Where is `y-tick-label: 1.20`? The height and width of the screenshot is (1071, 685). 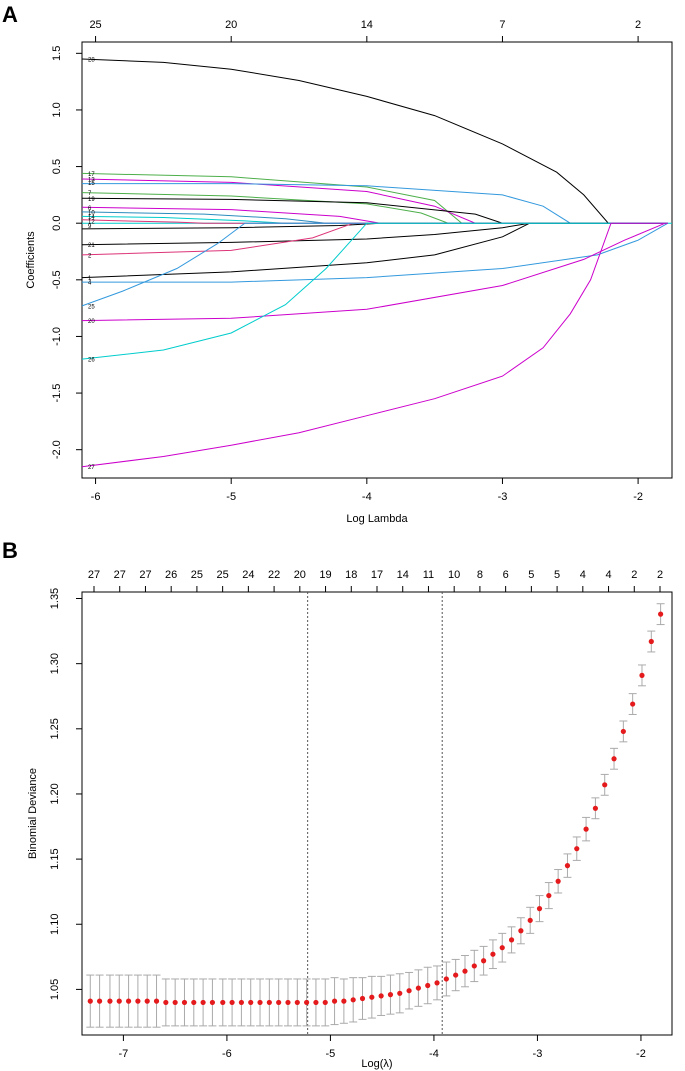 y-tick-label: 1.20 is located at coordinates (55, 793).